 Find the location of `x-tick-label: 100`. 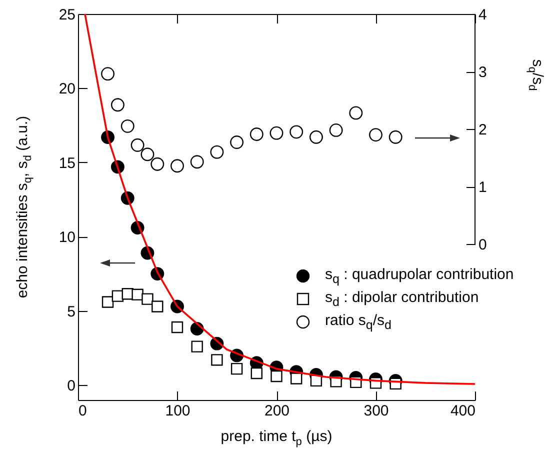

x-tick-label: 100 is located at coordinates (177, 411).